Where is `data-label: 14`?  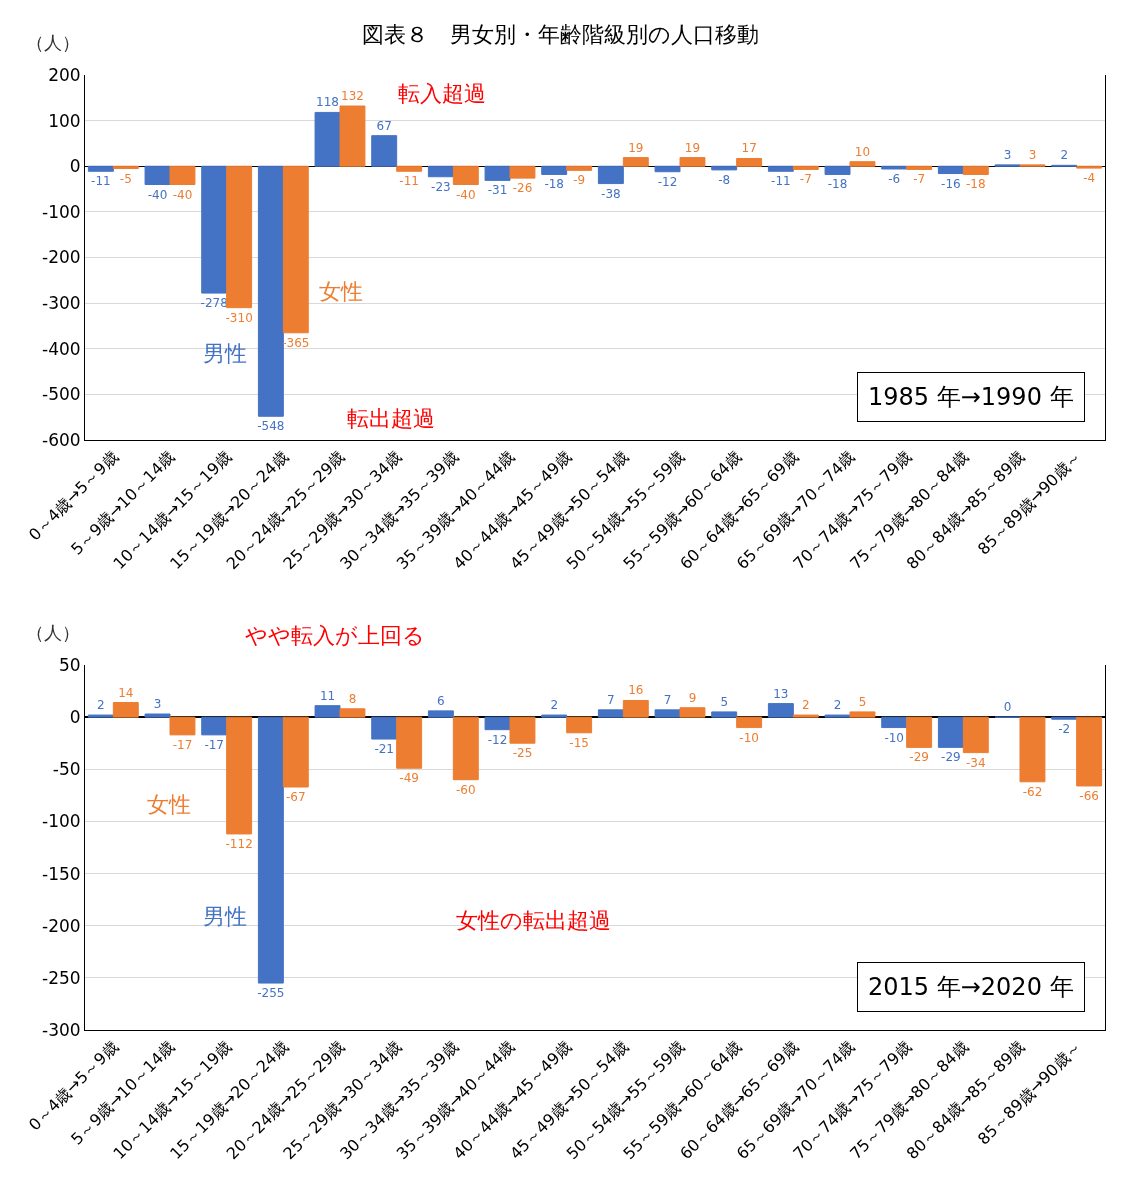 data-label: 14 is located at coordinates (126, 692).